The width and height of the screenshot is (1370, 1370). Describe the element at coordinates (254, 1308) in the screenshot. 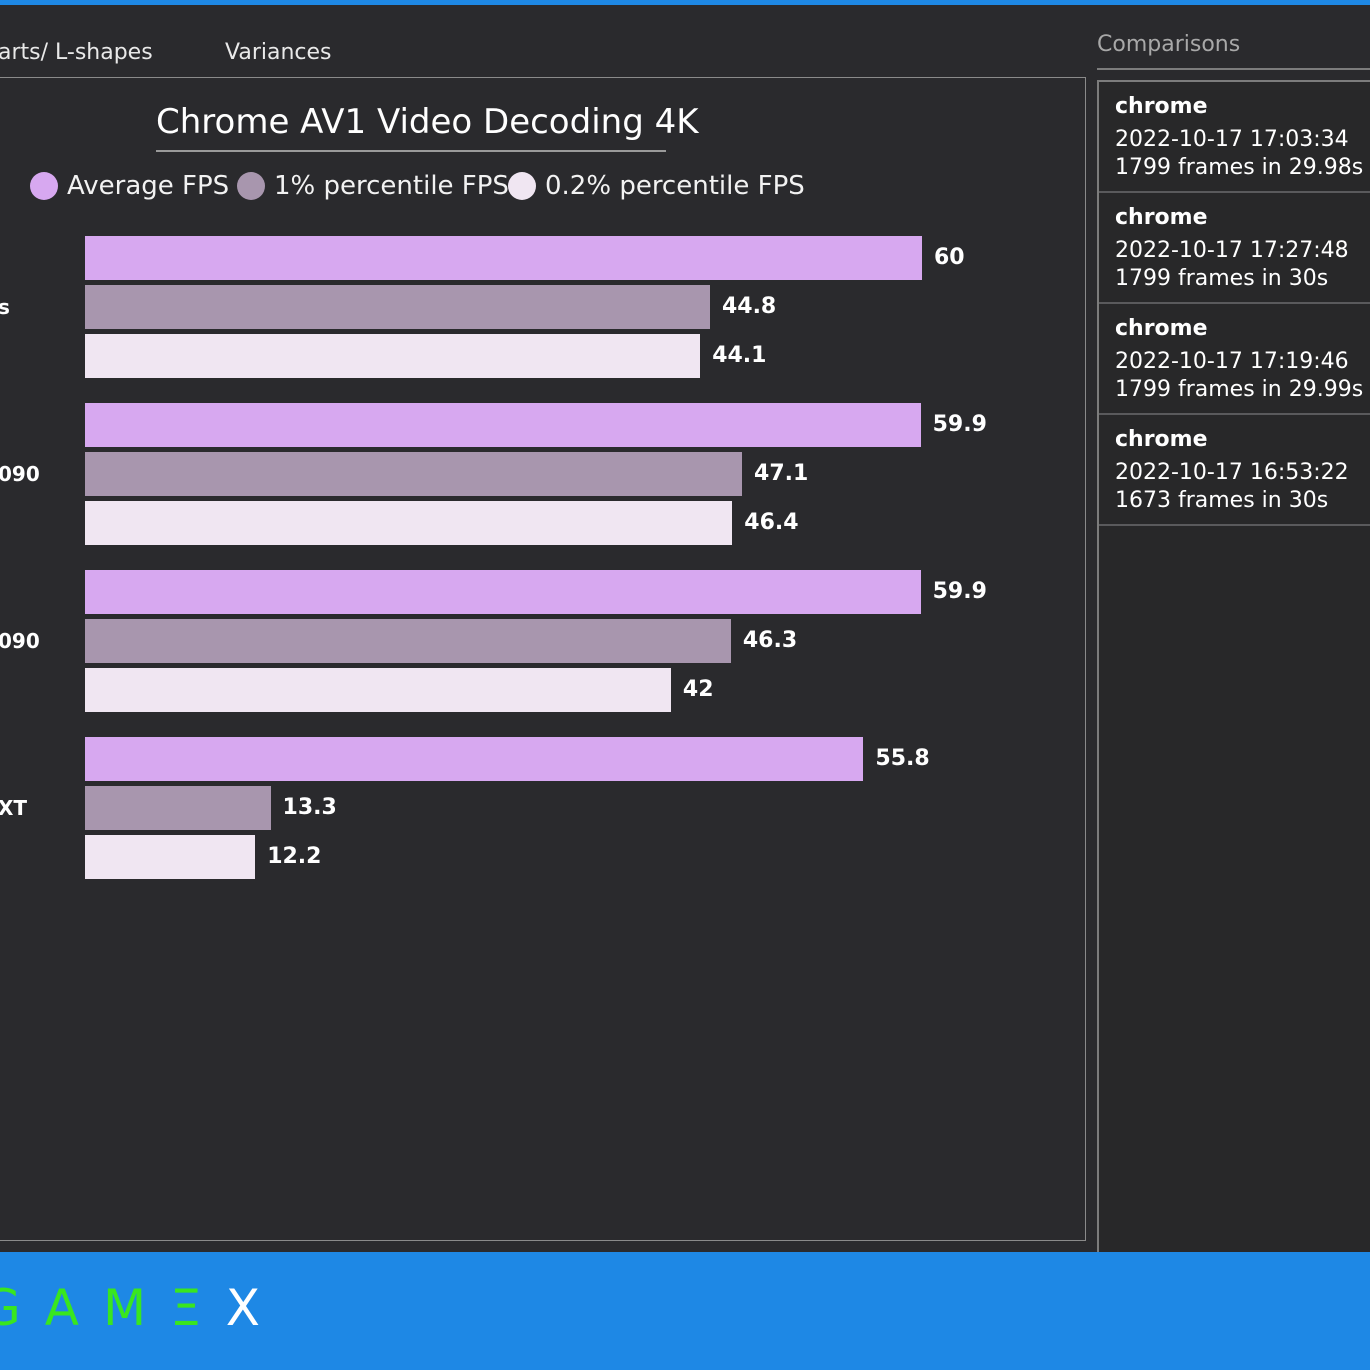

I see `logo-letter: X` at that location.